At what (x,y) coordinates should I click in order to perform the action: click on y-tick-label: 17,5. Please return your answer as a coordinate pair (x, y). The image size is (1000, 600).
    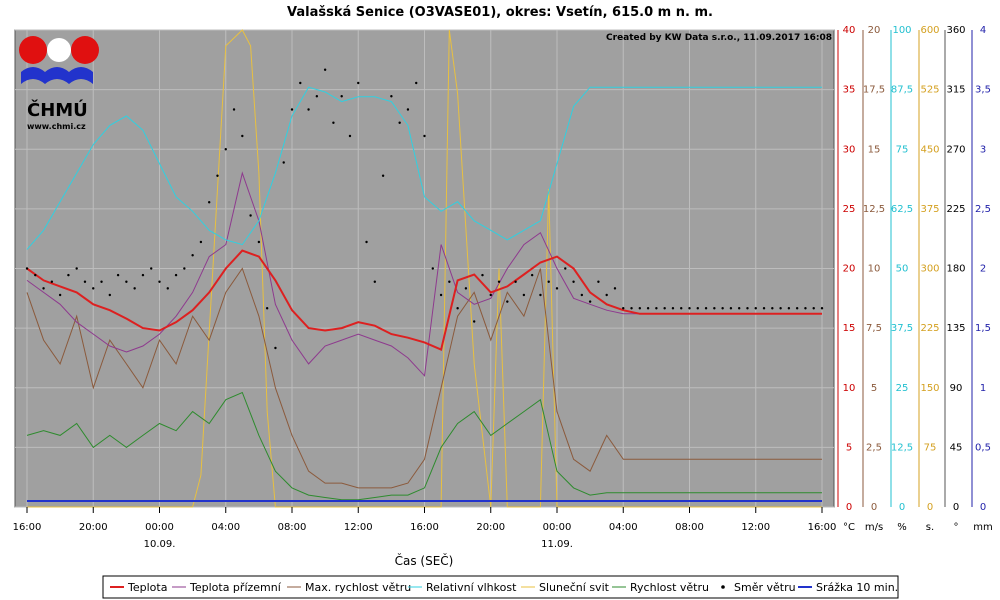
    Looking at the image, I should click on (874, 90).